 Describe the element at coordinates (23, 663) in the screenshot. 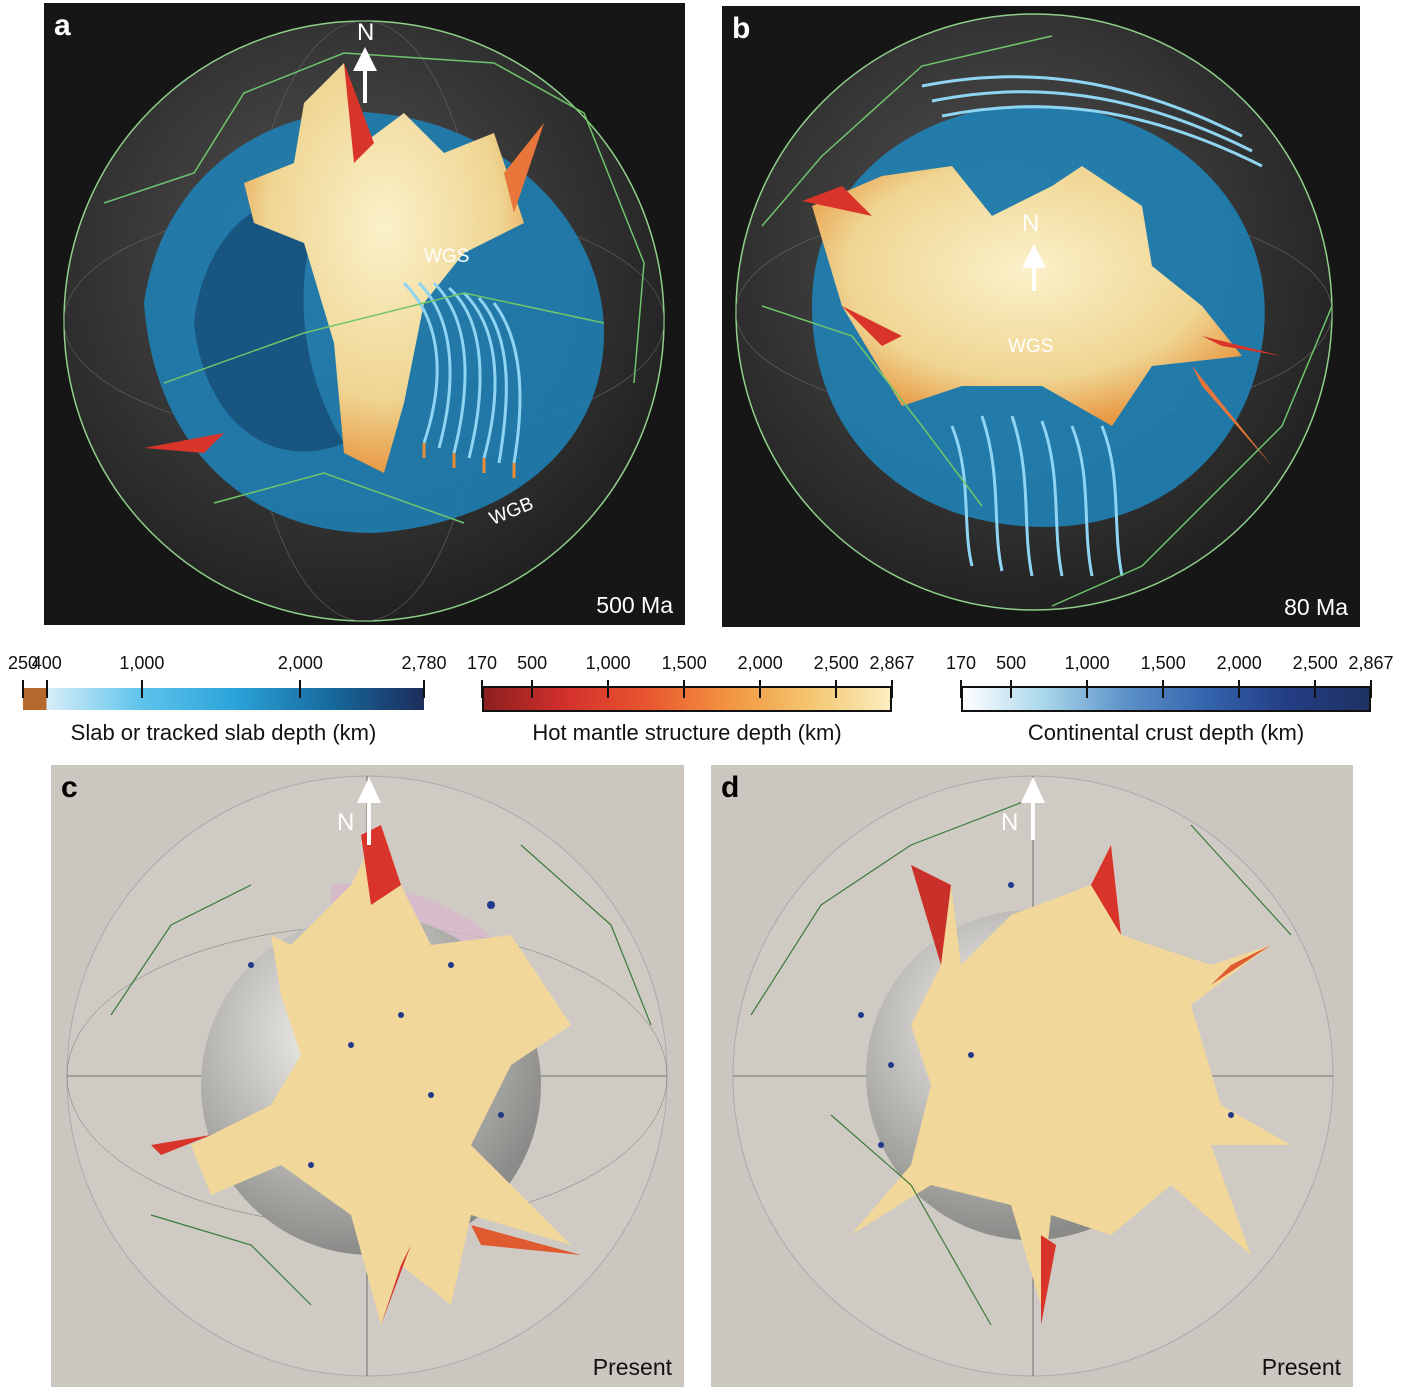

I see `colorbar-tick-label: 250` at that location.